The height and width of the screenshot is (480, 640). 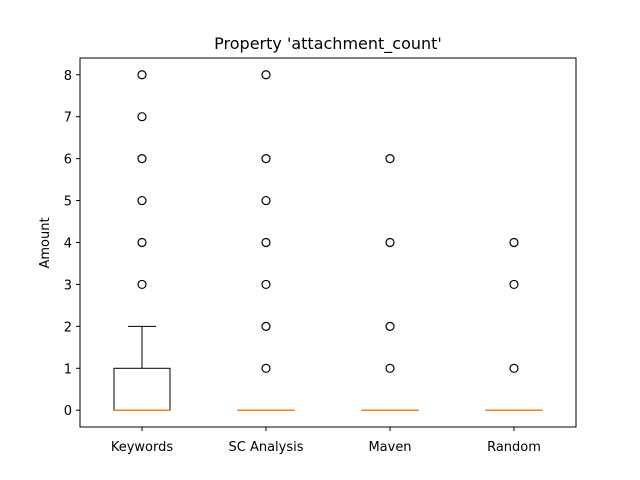 I want to click on y-tick-label: 2, so click(x=68, y=327).